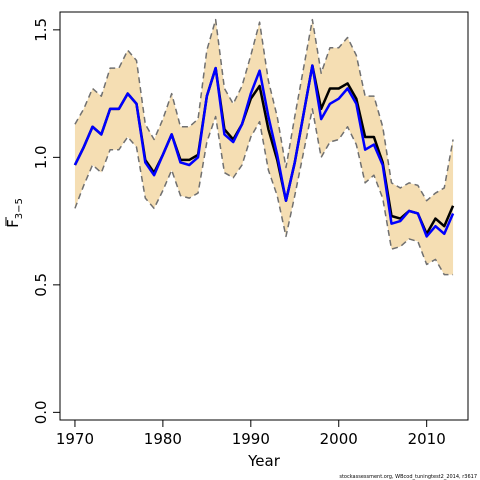 This screenshot has height=480, width=480. I want to click on y-axis-label: F3−5, so click(14, 213).